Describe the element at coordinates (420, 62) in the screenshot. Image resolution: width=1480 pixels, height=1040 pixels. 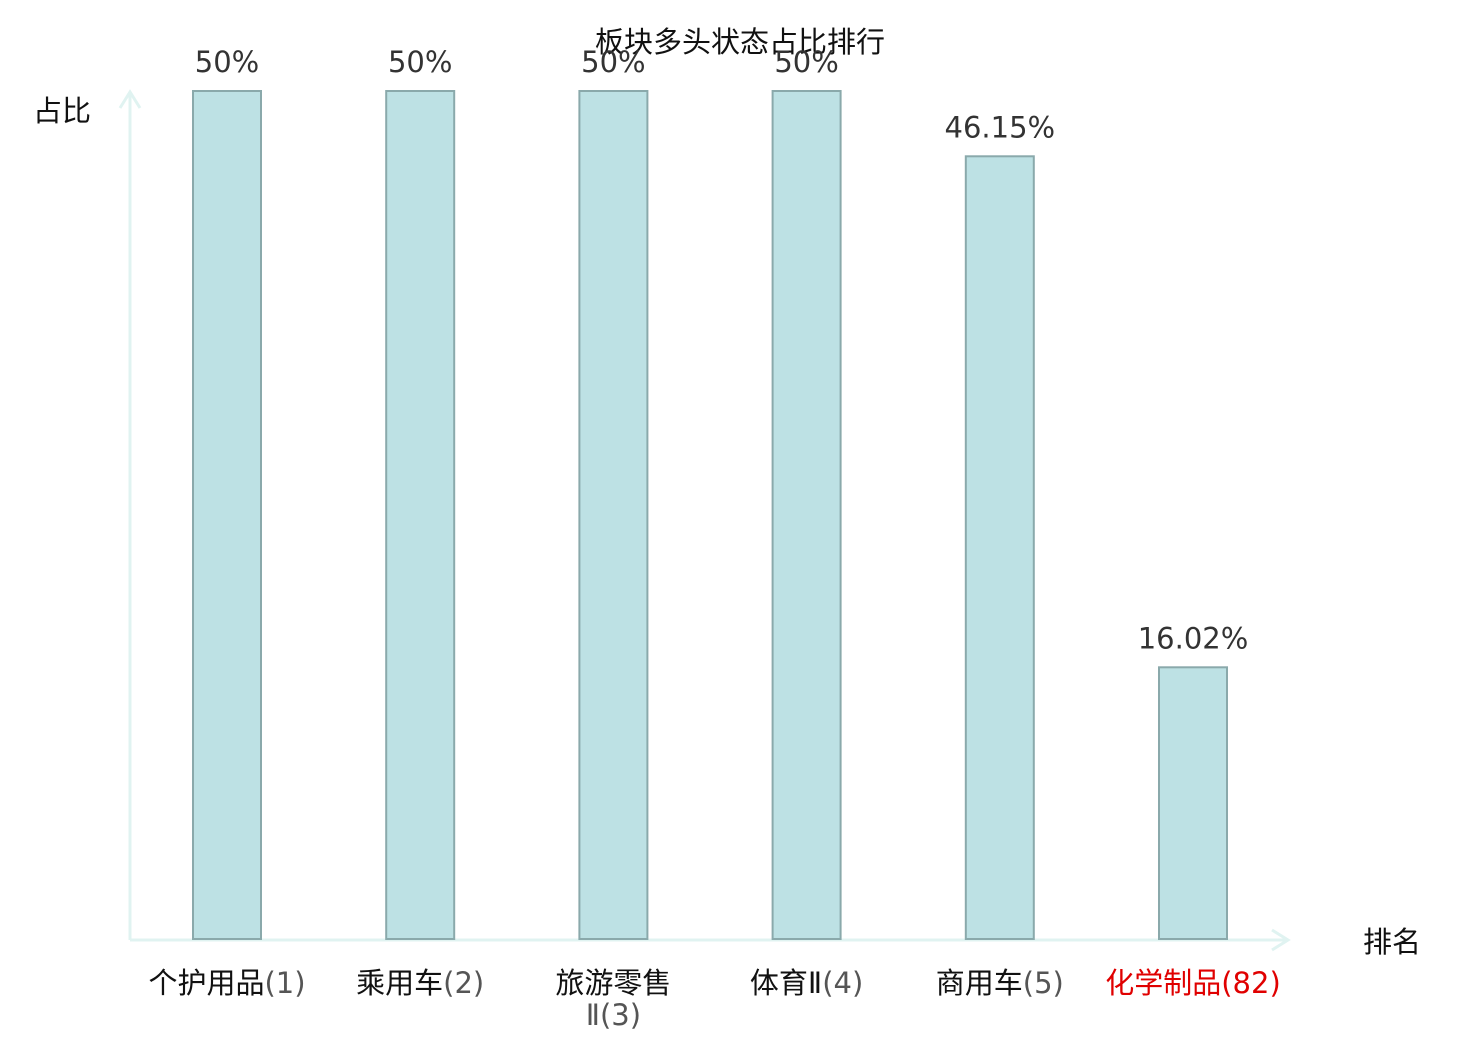
I see `bar-value-label-1: 50%` at that location.